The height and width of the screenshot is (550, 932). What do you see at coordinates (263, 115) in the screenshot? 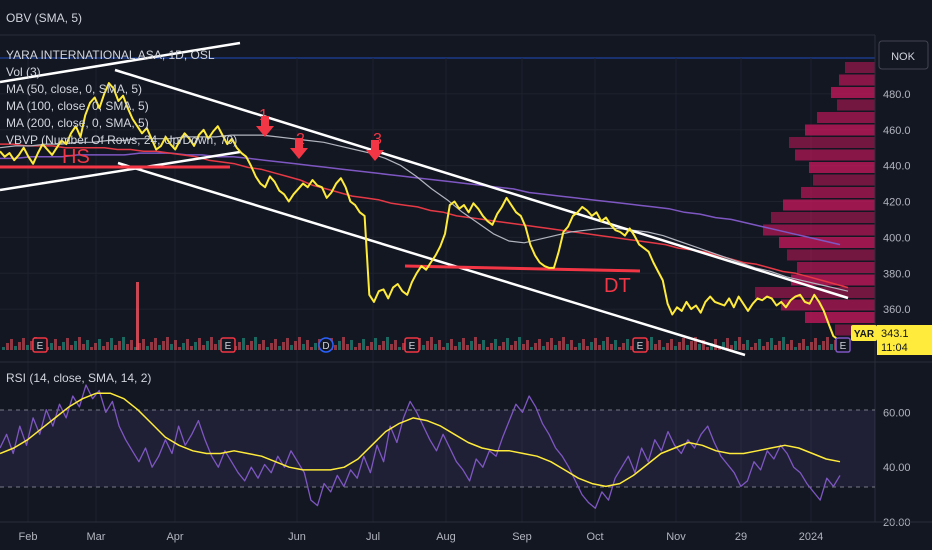
I see `arrow-number-1: 1` at bounding box center [263, 115].